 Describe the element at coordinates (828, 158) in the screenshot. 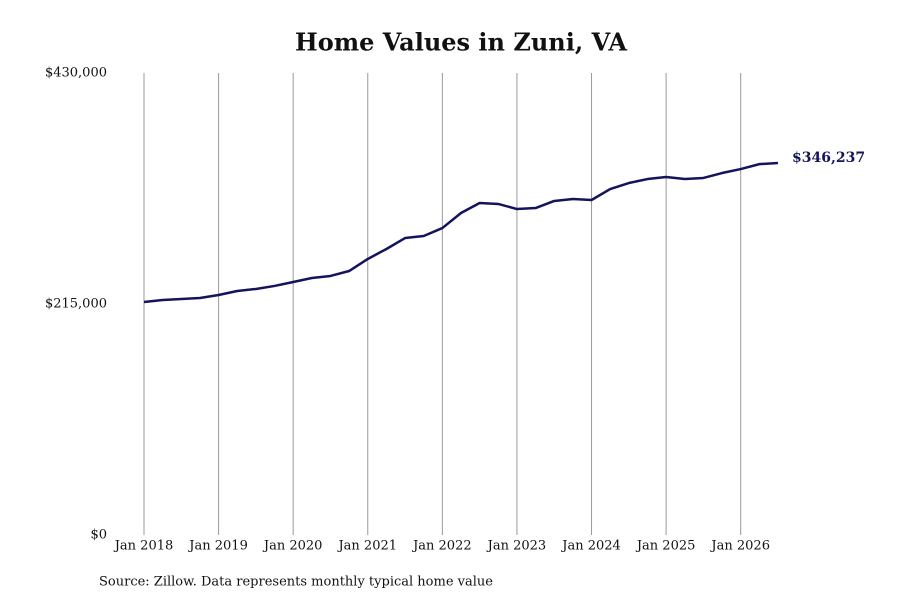

I see `value-label: $346,237` at that location.